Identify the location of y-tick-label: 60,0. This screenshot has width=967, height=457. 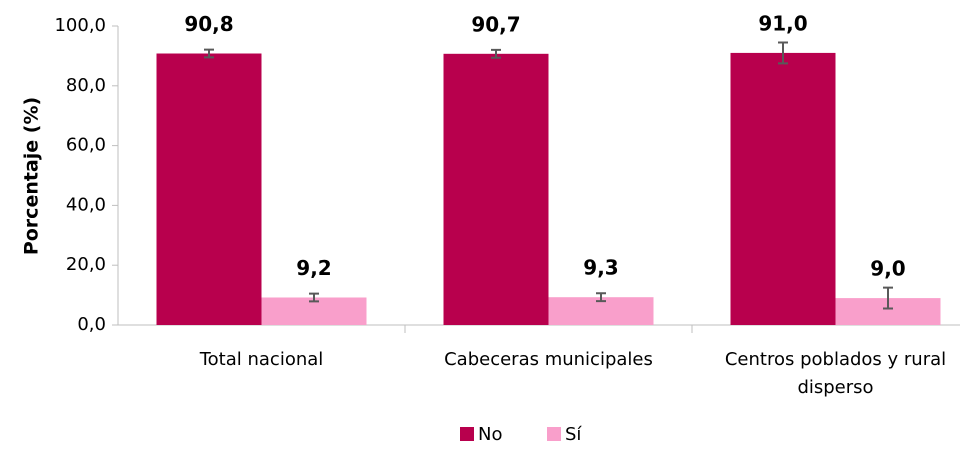
(86, 145).